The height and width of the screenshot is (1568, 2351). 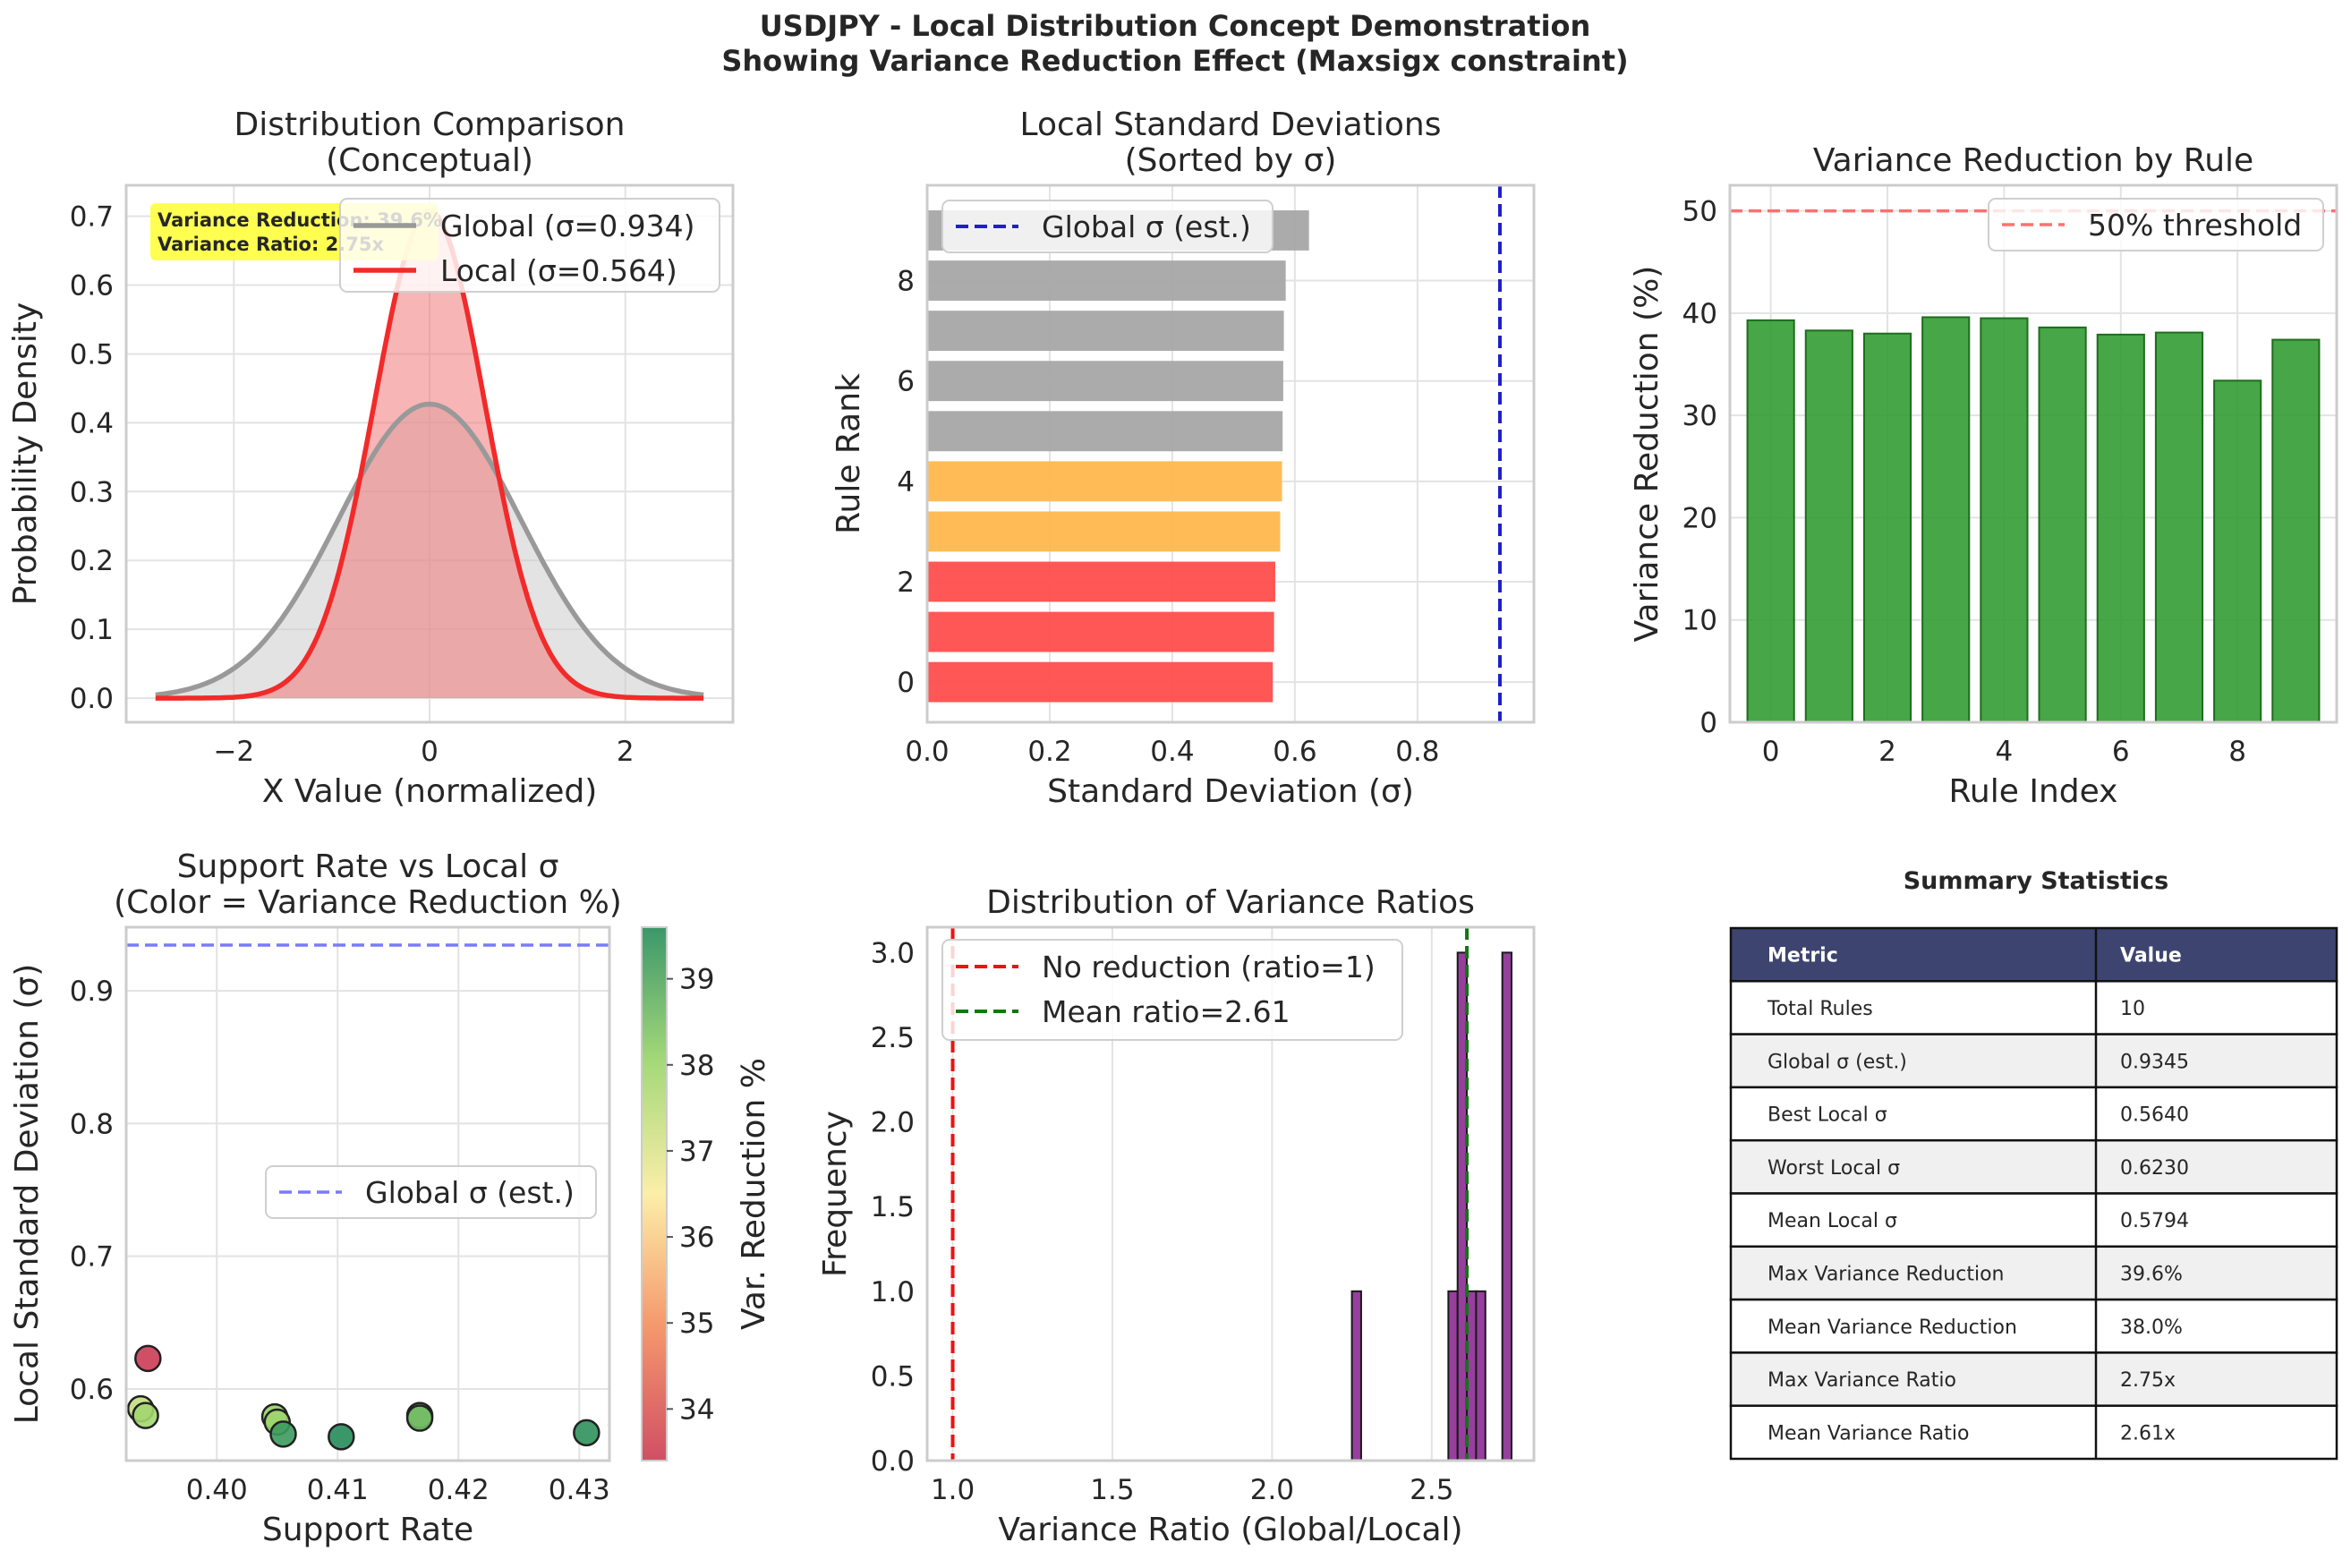 What do you see at coordinates (2148, 1433) in the screenshot?
I see `table-cell: 2.61x` at bounding box center [2148, 1433].